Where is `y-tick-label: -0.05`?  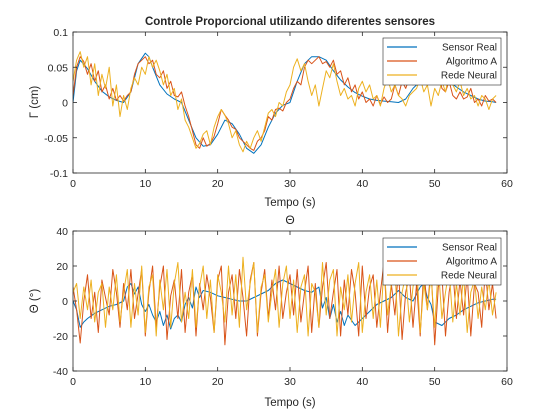 y-tick-label: -0.05 is located at coordinates (56, 139).